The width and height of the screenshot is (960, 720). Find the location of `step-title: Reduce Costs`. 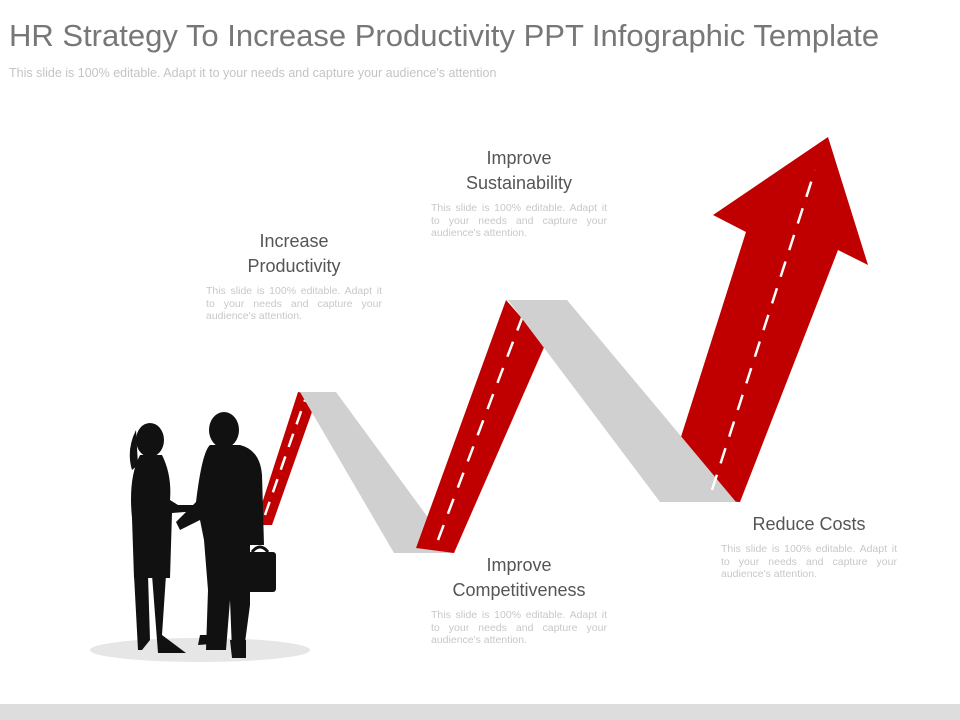

step-title: Reduce Costs is located at coordinates (809, 524).